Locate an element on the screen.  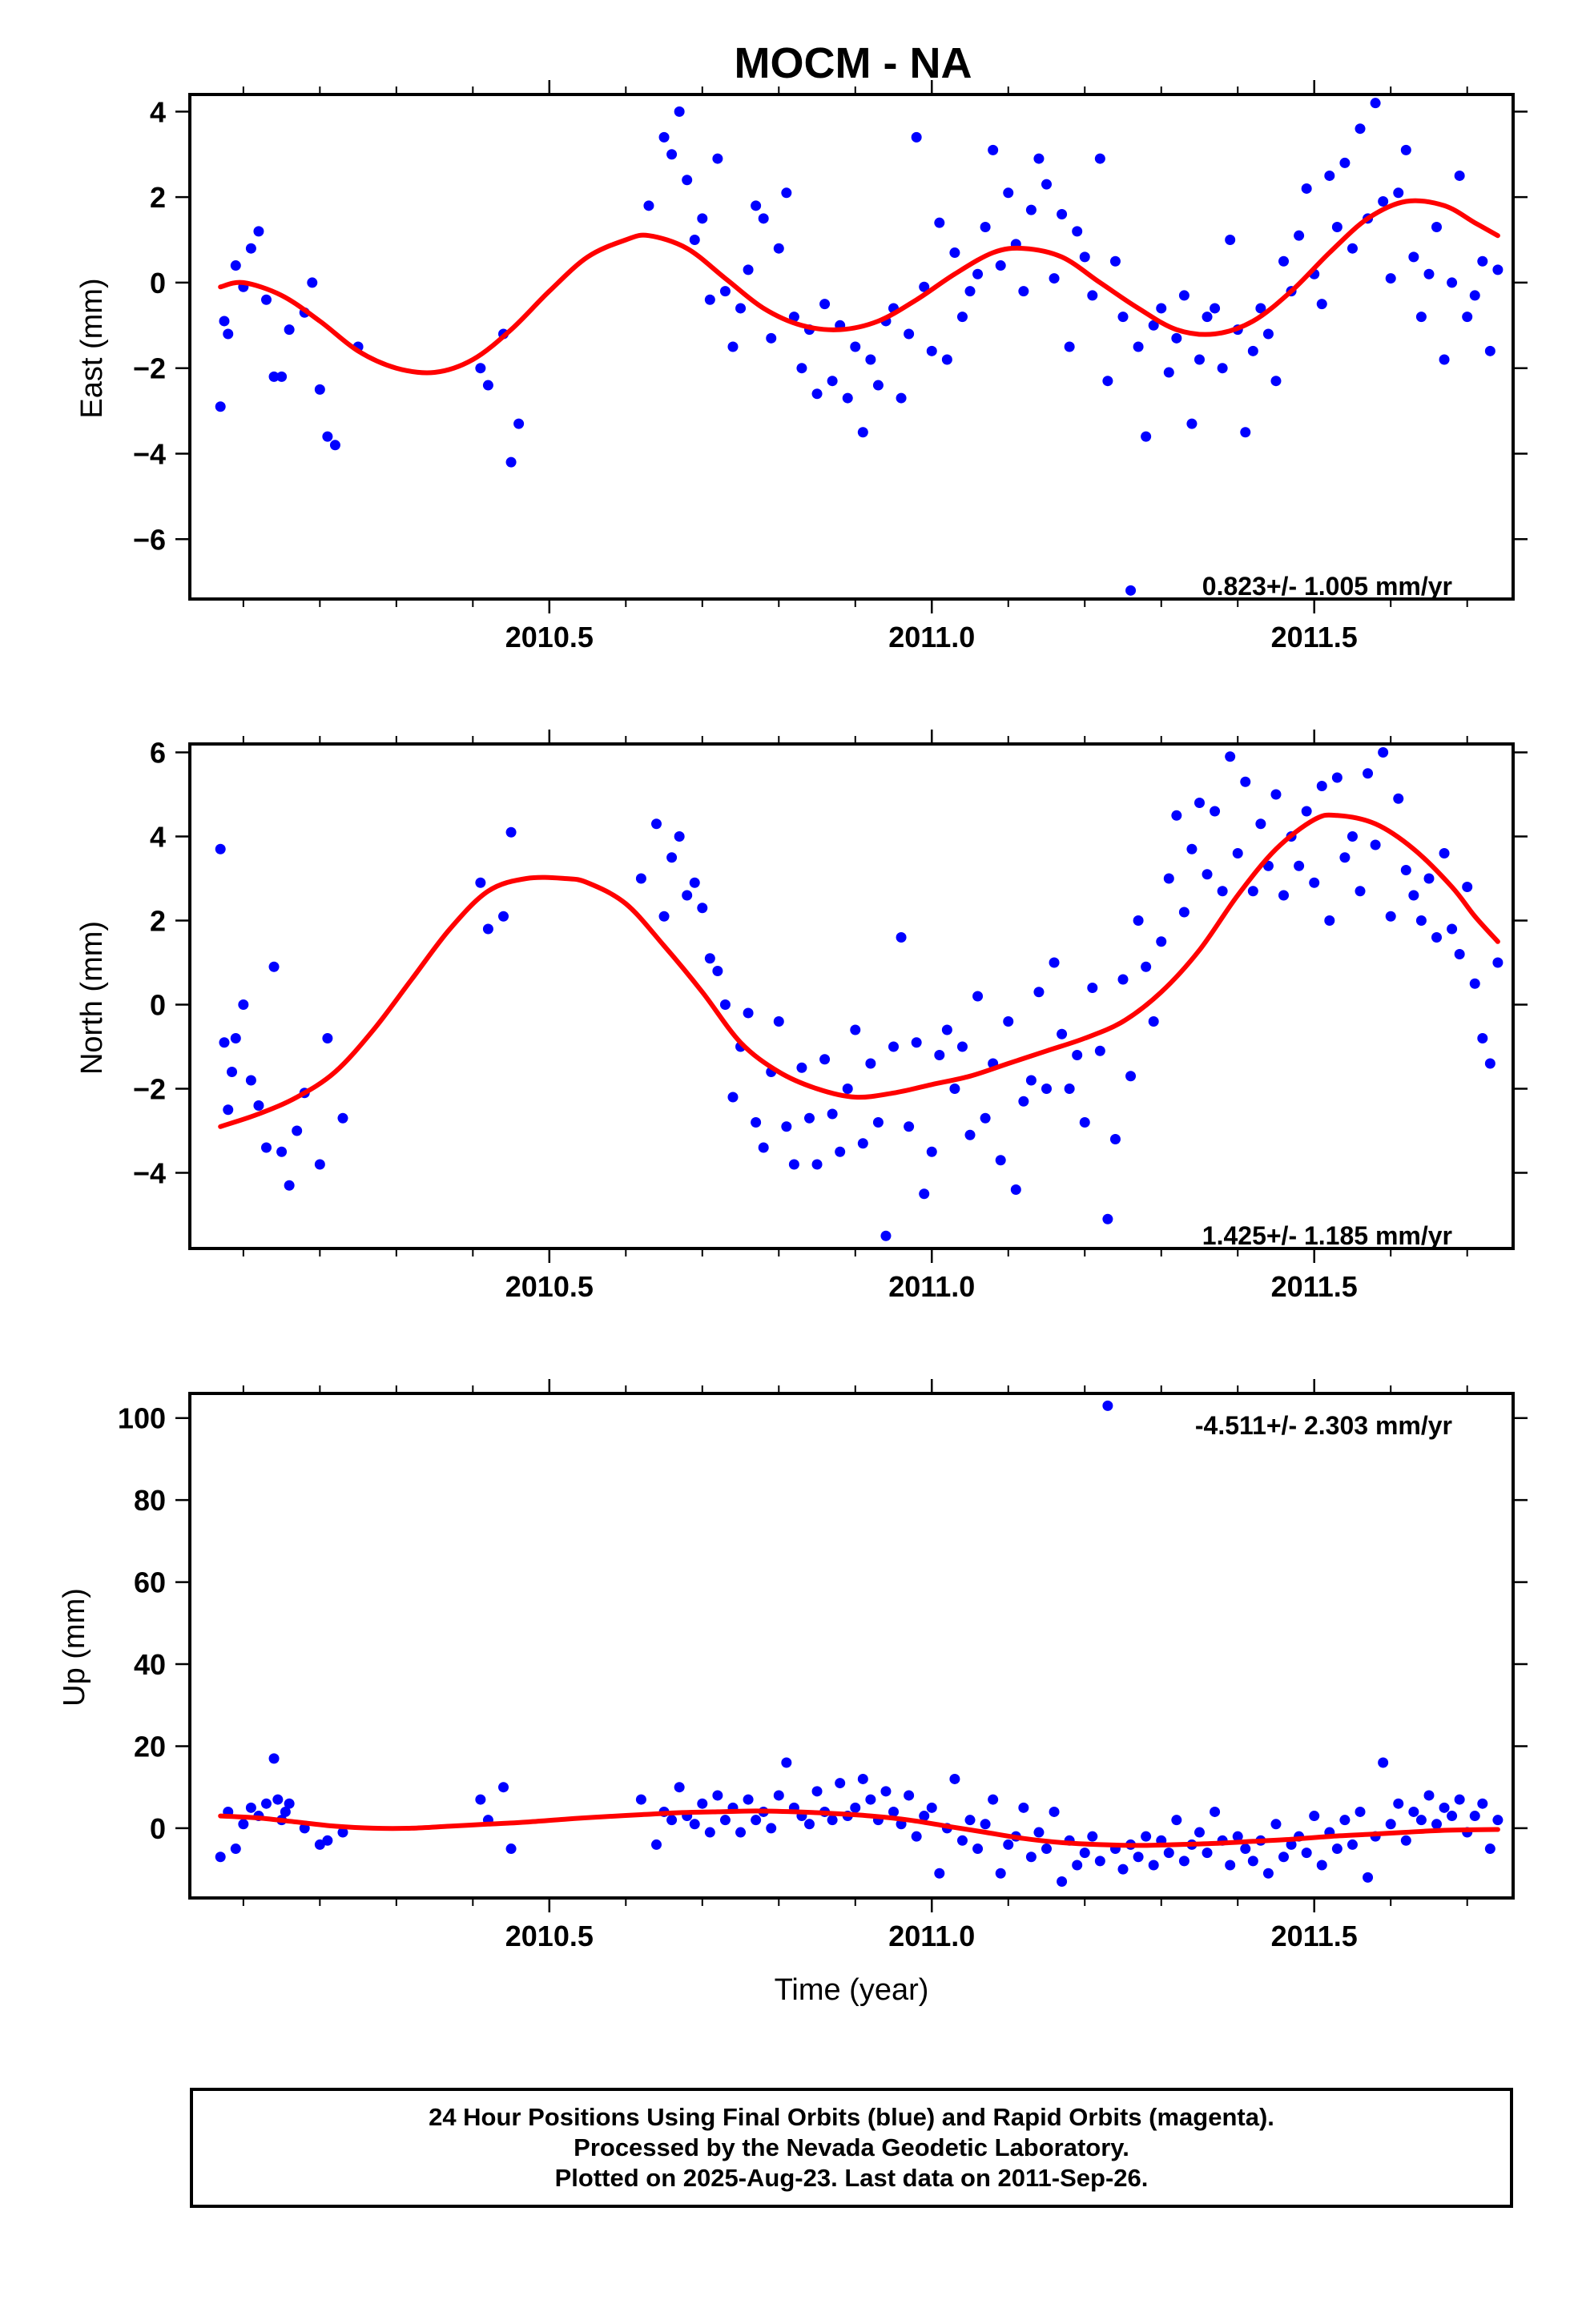
up-x-tick-label: 2011.0 is located at coordinates (932, 1936).